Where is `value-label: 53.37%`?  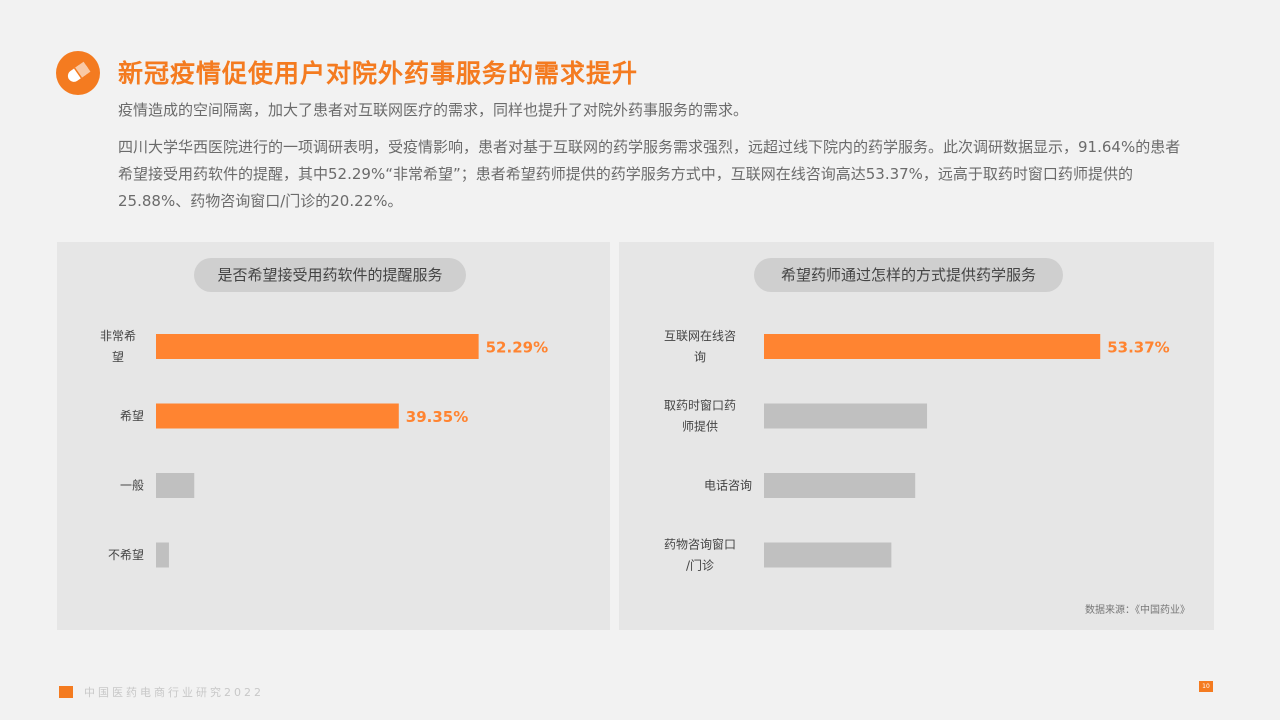
value-label: 53.37% is located at coordinates (1138, 348).